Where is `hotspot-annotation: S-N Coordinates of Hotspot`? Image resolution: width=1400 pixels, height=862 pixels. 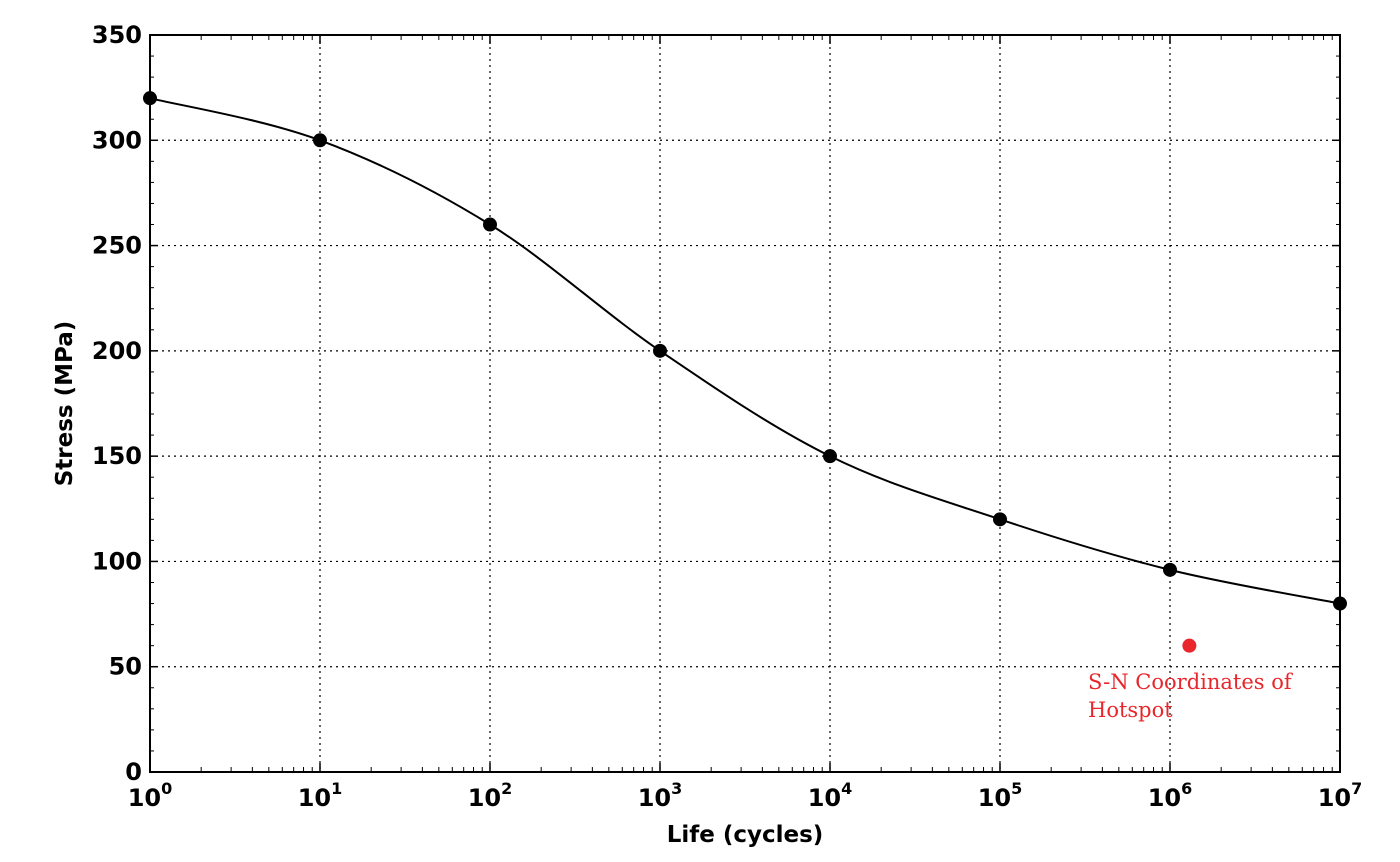 hotspot-annotation: S-N Coordinates of Hotspot is located at coordinates (1191, 696).